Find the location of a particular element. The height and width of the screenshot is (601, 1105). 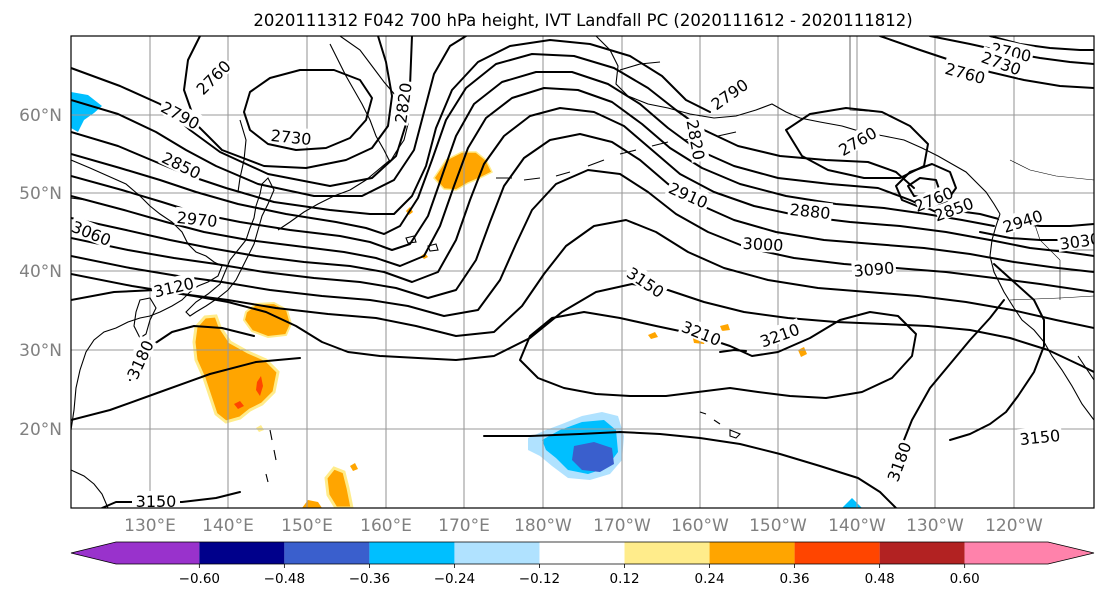

lat-label: 60°N is located at coordinates (40, 116).